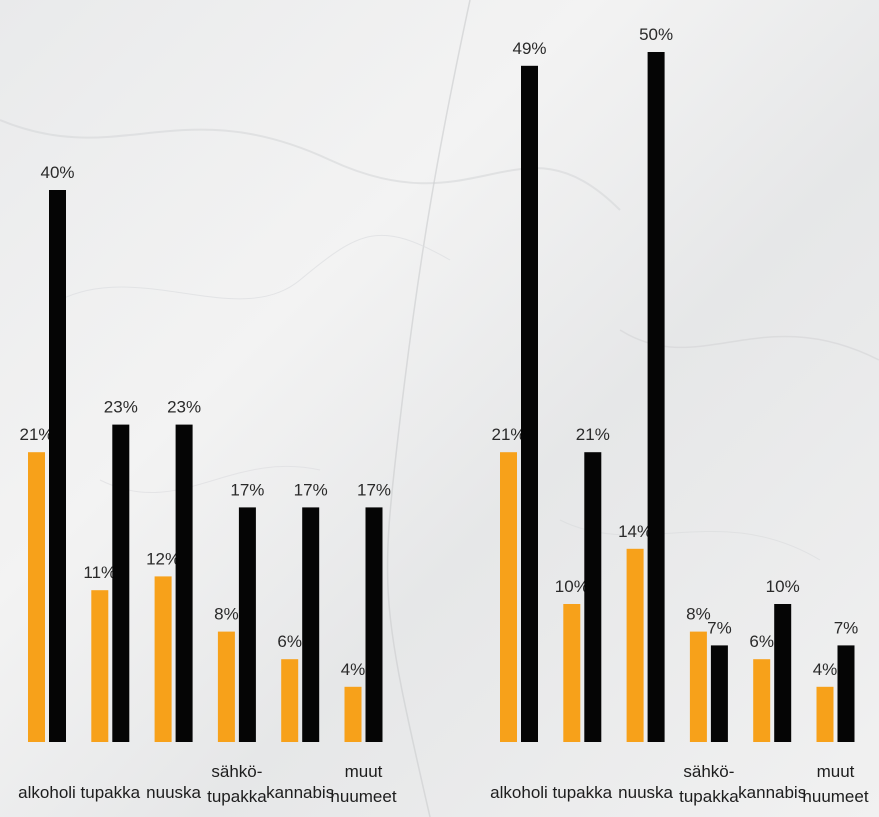 The width and height of the screenshot is (879, 817). What do you see at coordinates (656, 34) in the screenshot?
I see `value-label: 50%` at bounding box center [656, 34].